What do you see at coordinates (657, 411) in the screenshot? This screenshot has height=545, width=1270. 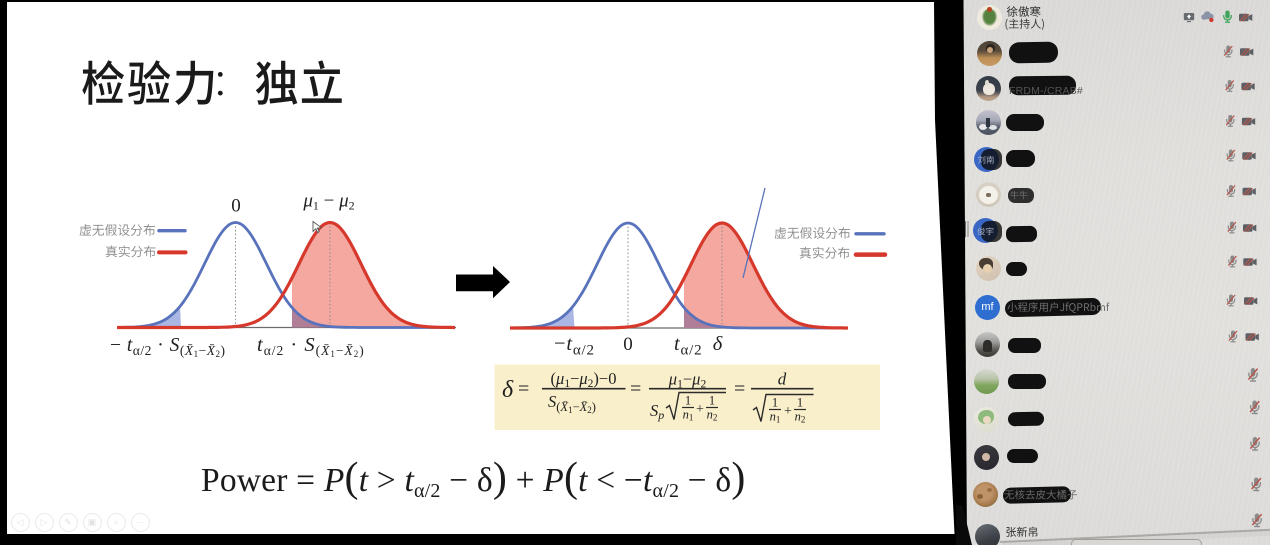 I see `svg-text: Sp` at bounding box center [657, 411].